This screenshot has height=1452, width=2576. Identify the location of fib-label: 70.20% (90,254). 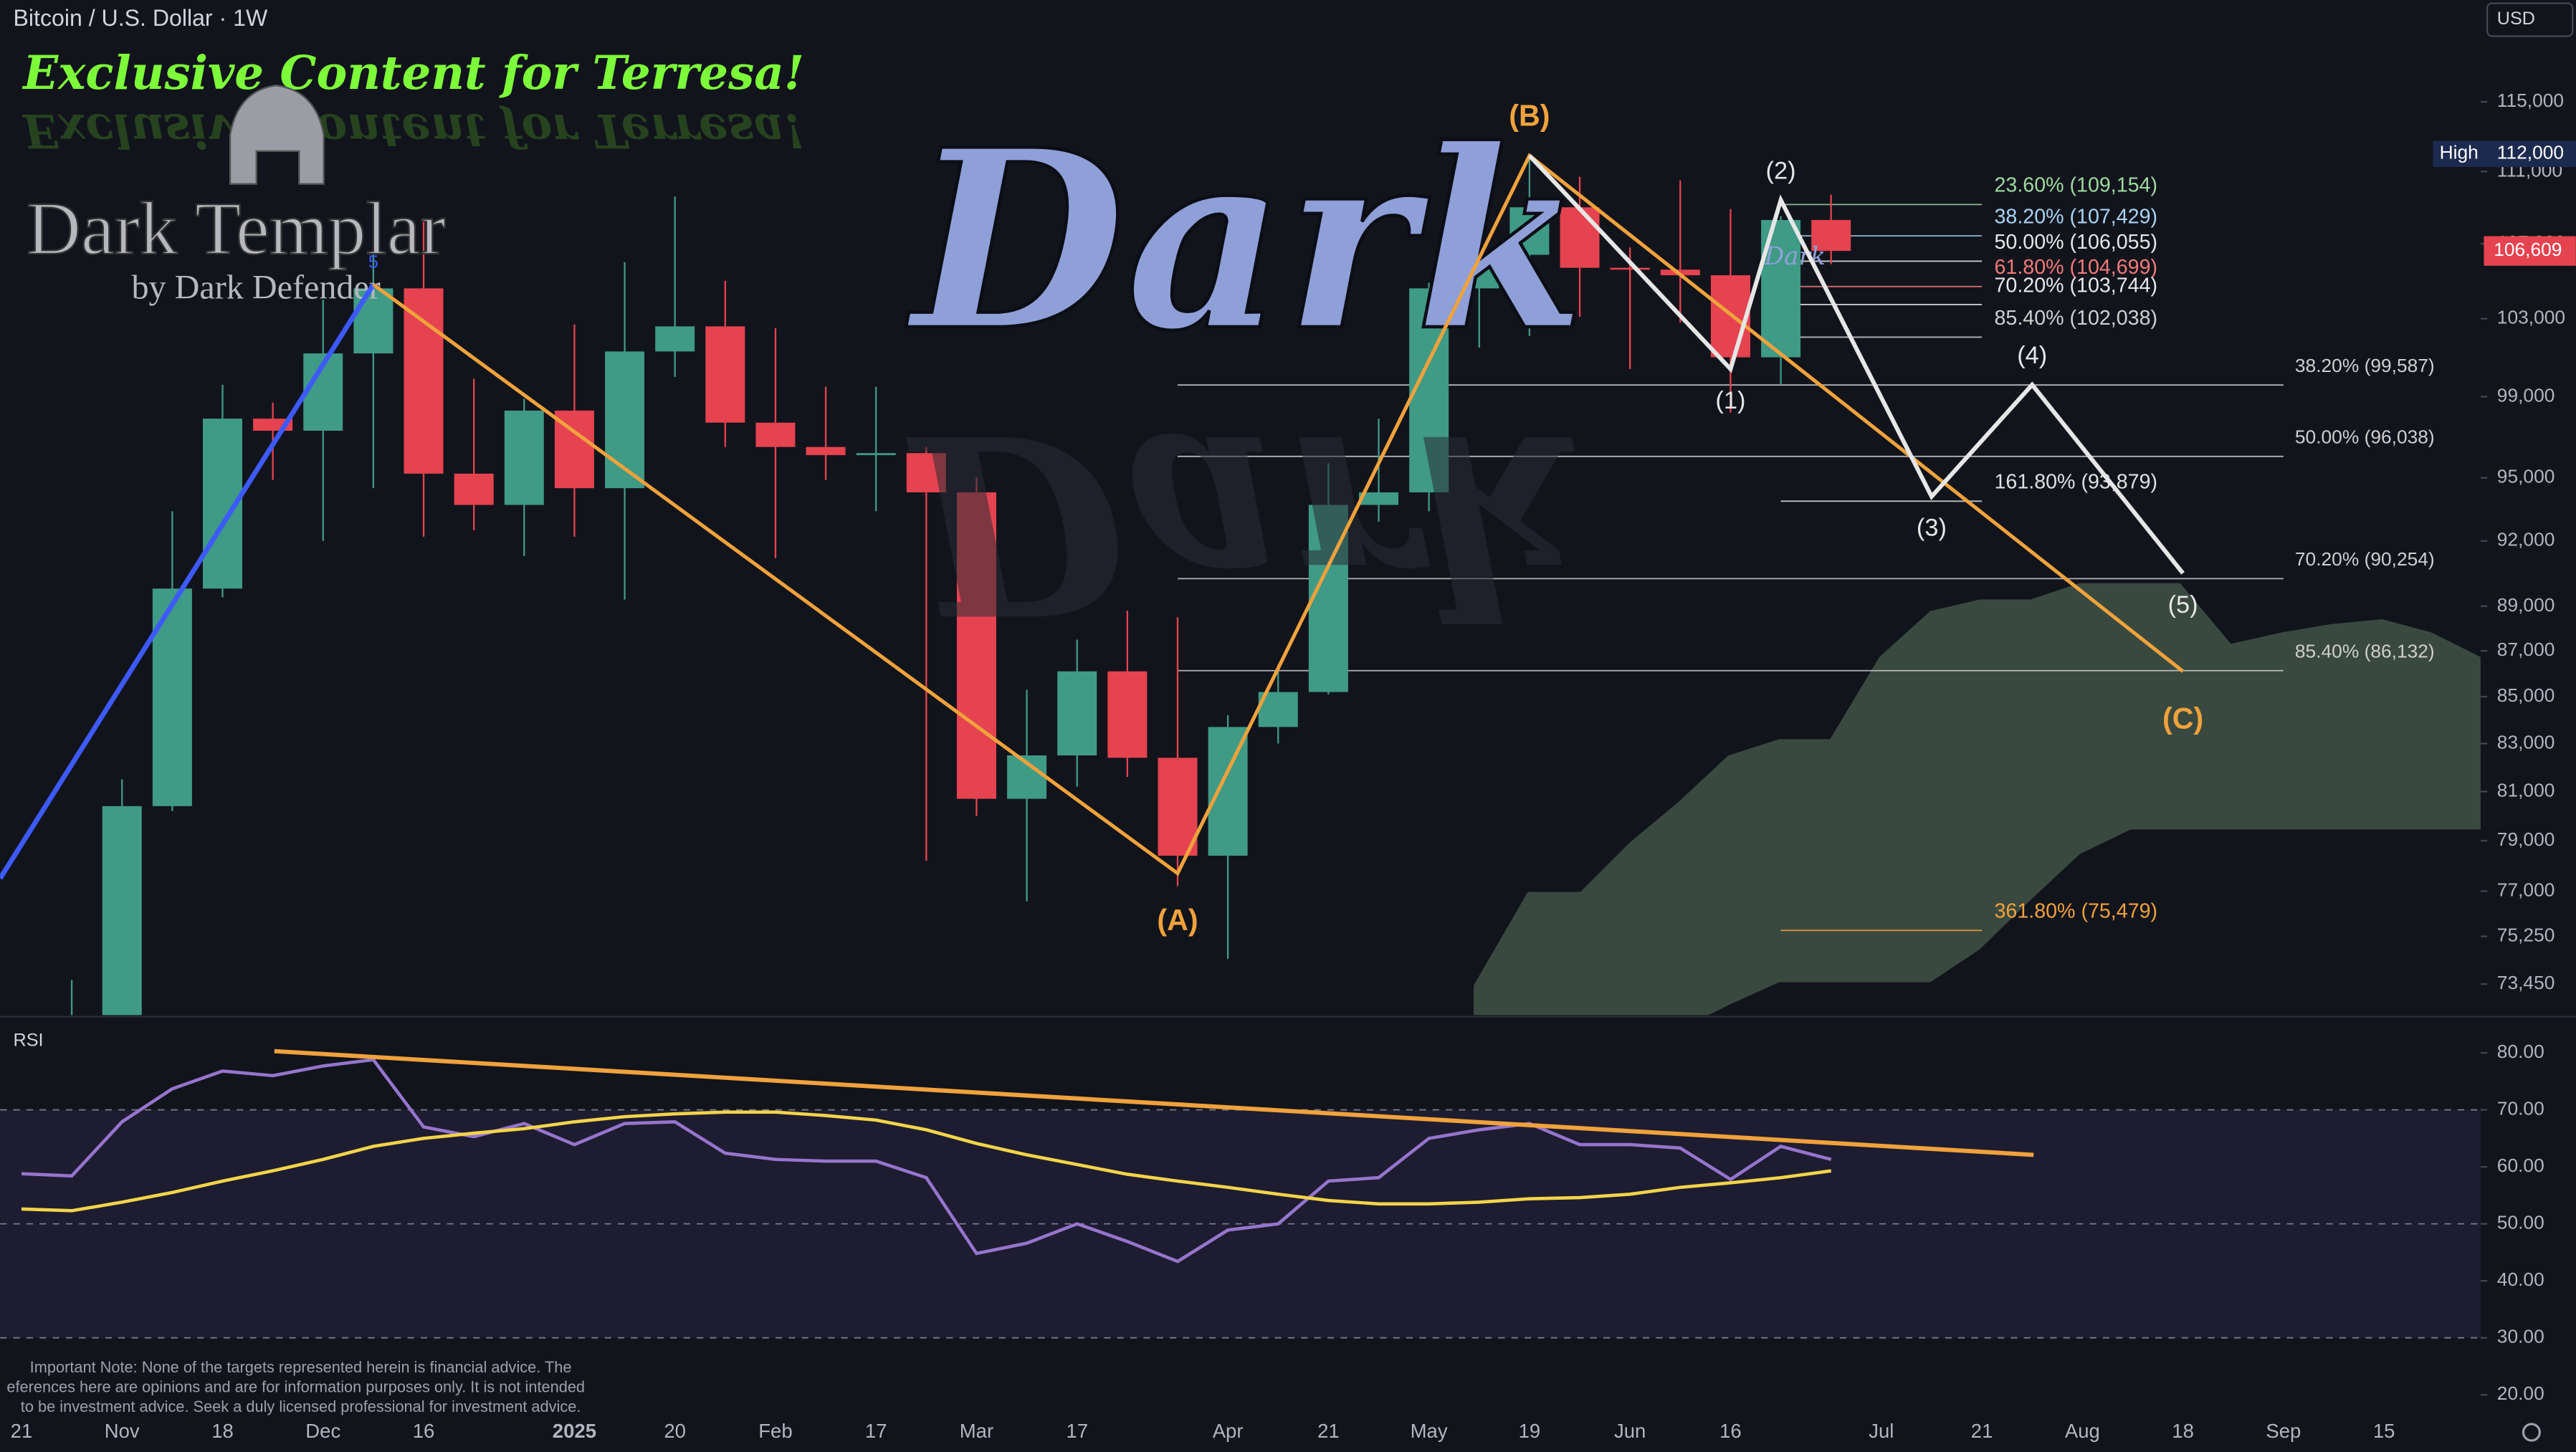
(2365, 559).